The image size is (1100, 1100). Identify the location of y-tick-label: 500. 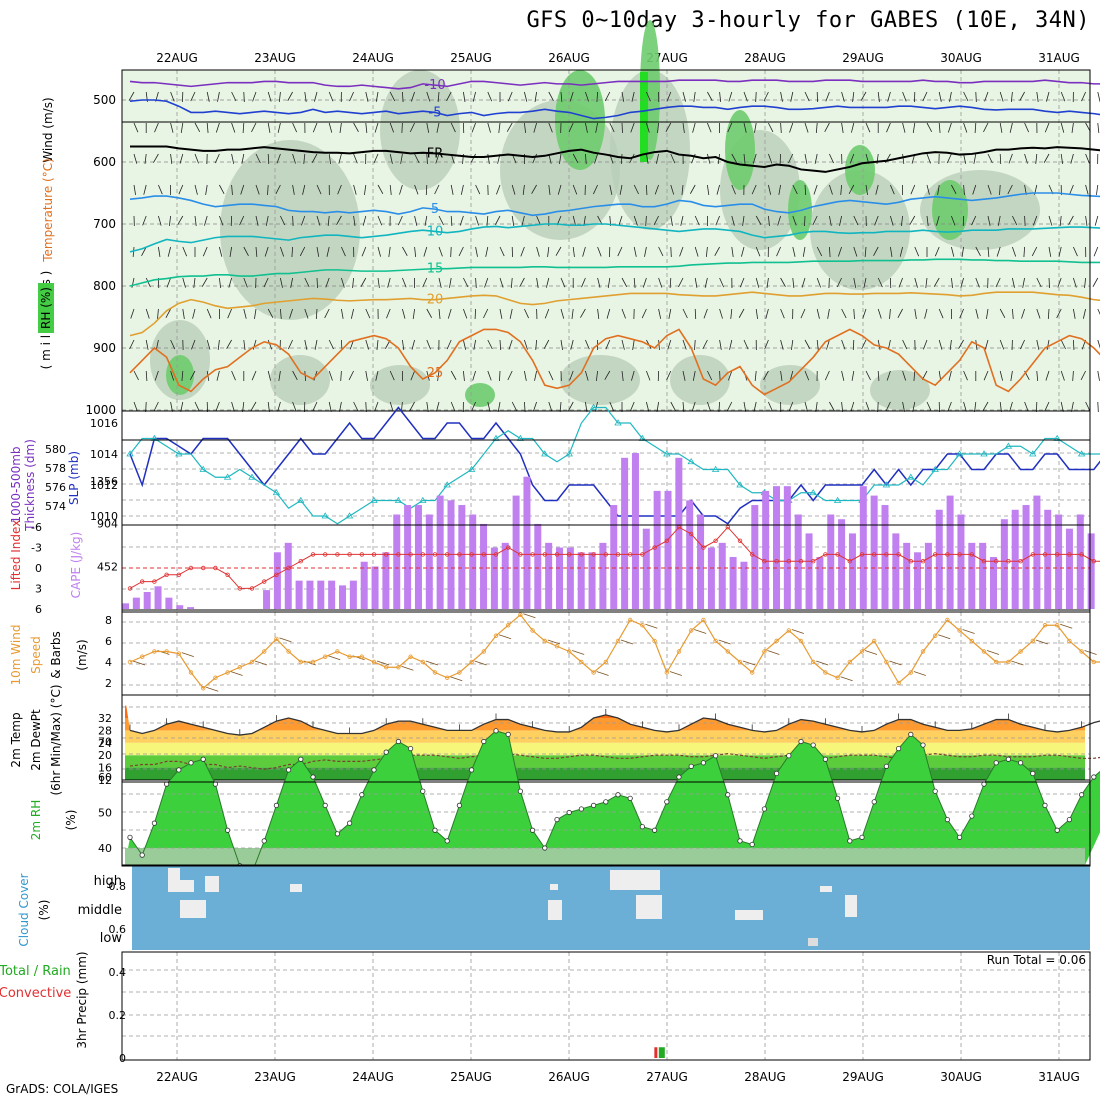
(104, 100).